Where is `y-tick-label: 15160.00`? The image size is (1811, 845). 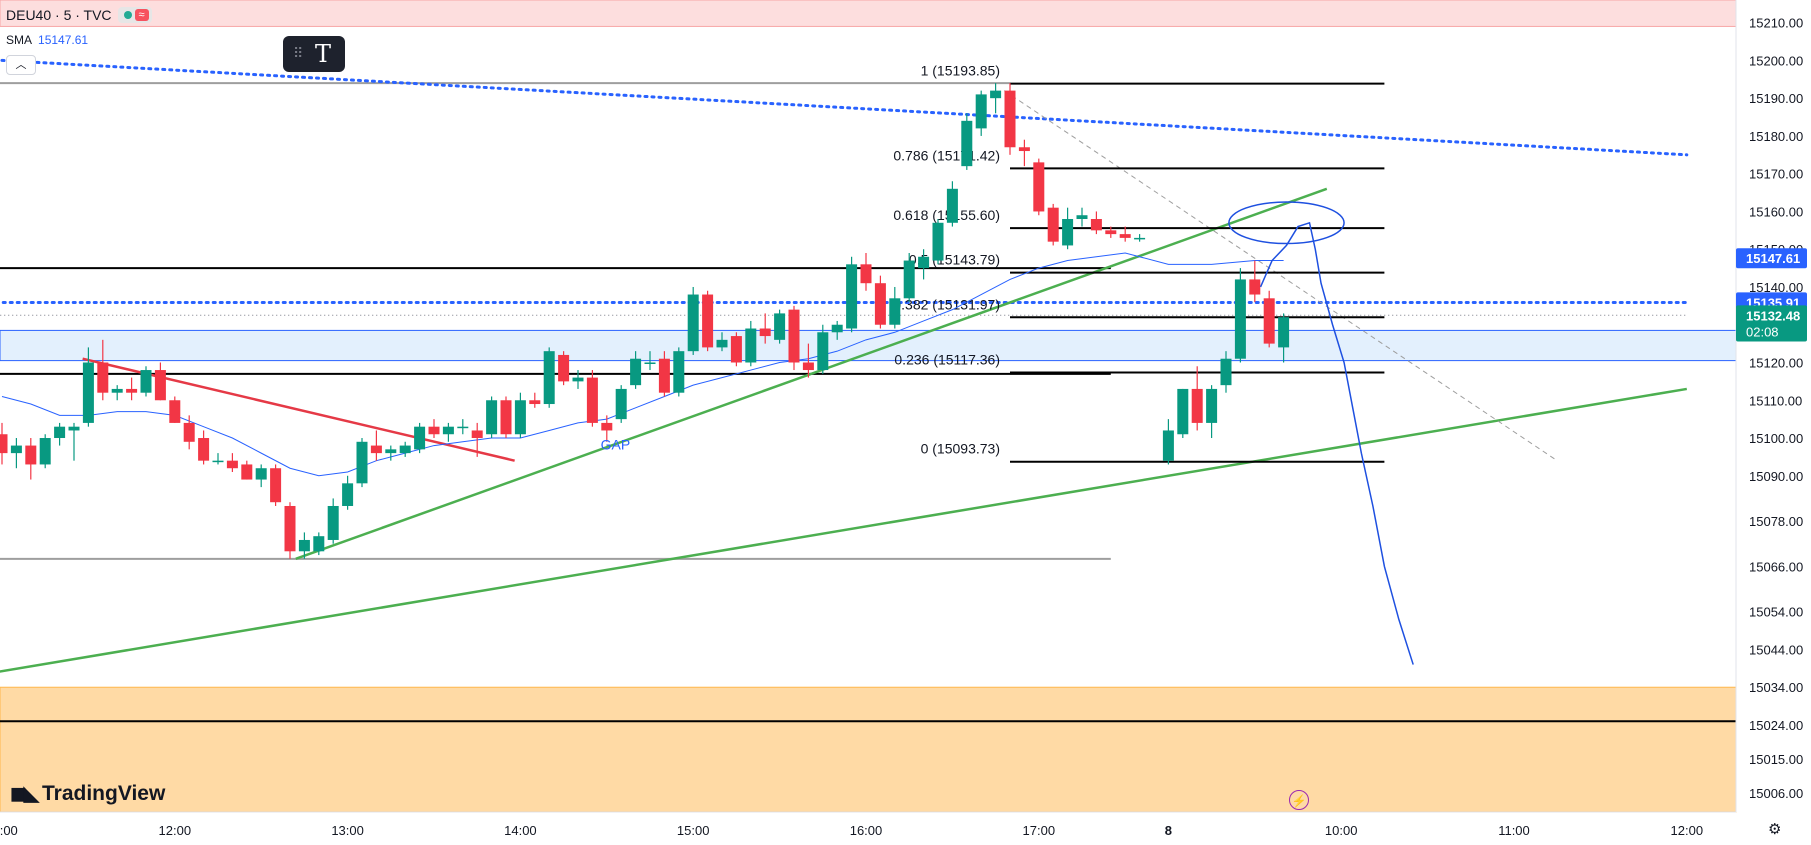
y-tick-label: 15160.00 is located at coordinates (1776, 211).